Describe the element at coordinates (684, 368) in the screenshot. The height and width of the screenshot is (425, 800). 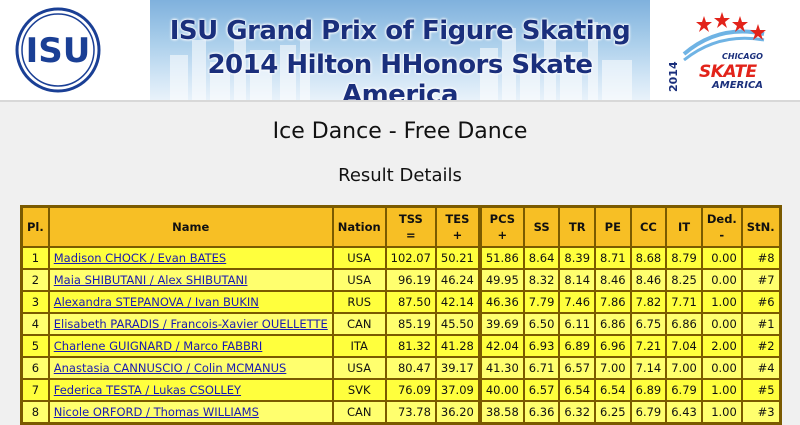
I see `it-cell: 7.00` at that location.